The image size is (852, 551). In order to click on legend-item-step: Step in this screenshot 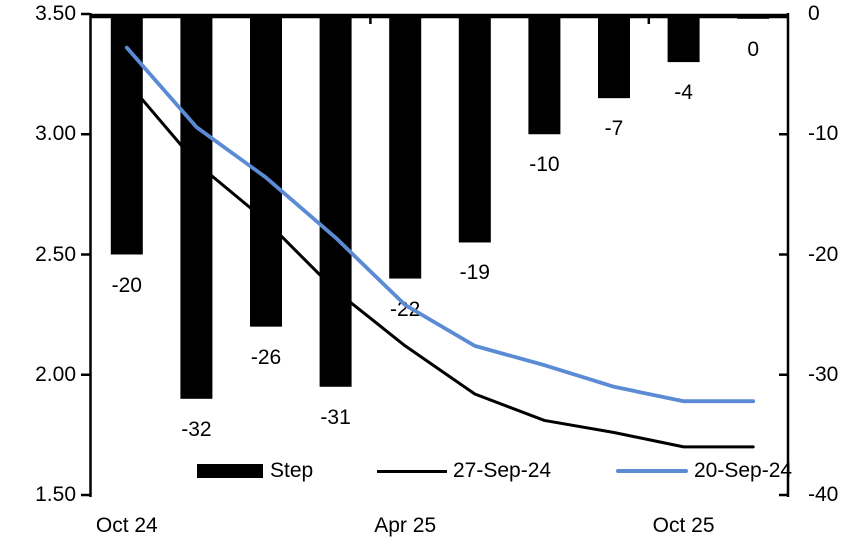, I will do `click(255, 471)`.